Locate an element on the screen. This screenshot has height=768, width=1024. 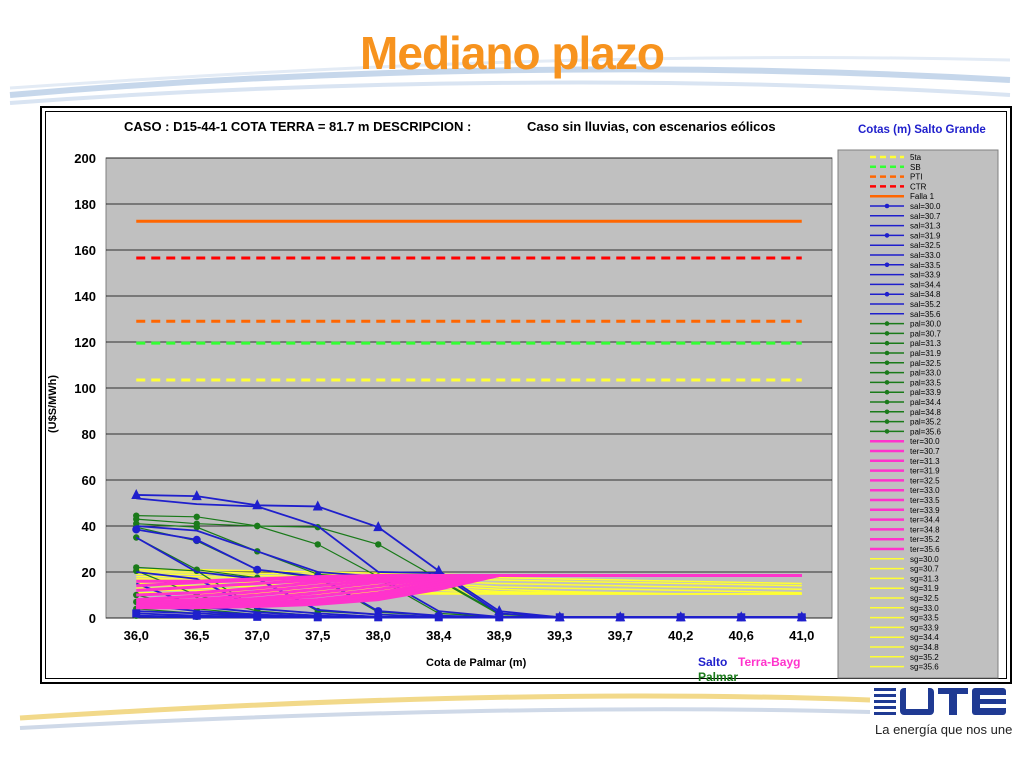
x-tick-label: 38,4 is located at coordinates (439, 635).